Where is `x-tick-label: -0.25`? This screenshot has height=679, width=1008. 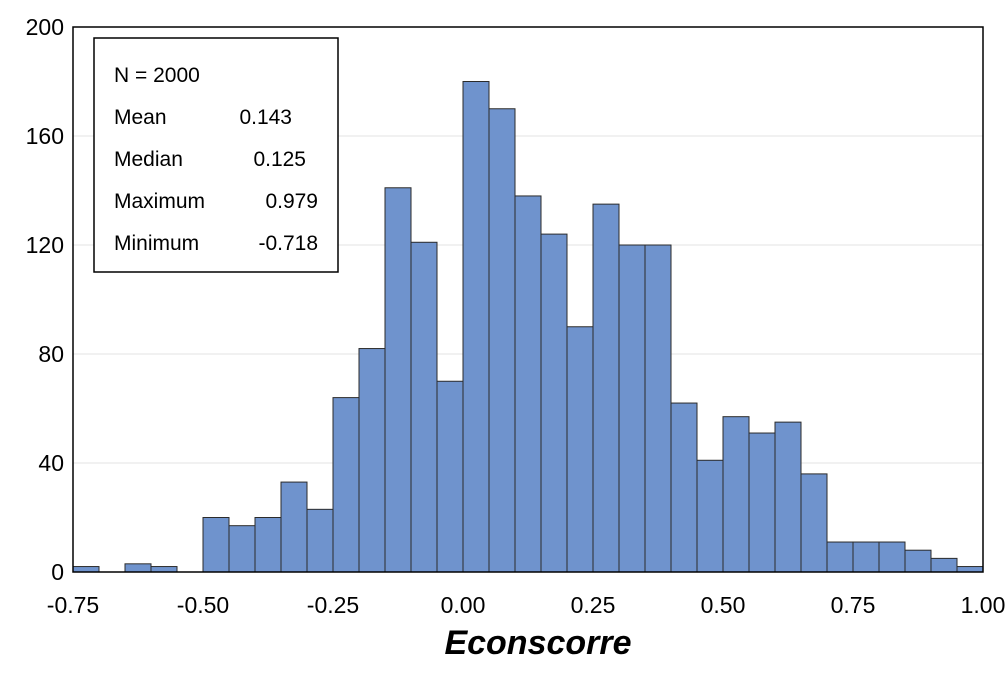 x-tick-label: -0.25 is located at coordinates (333, 605).